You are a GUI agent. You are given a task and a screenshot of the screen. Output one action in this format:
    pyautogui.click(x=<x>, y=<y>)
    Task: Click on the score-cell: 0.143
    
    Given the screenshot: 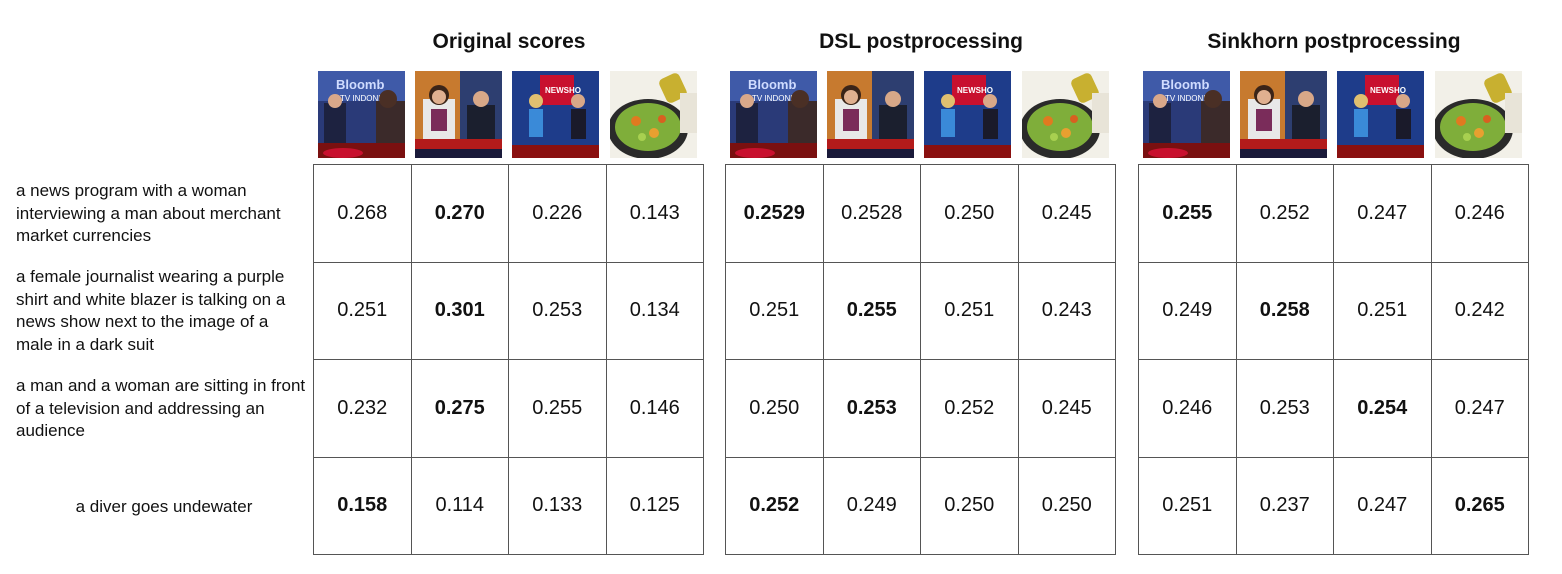 What is the action you would take?
    pyautogui.click(x=655, y=214)
    